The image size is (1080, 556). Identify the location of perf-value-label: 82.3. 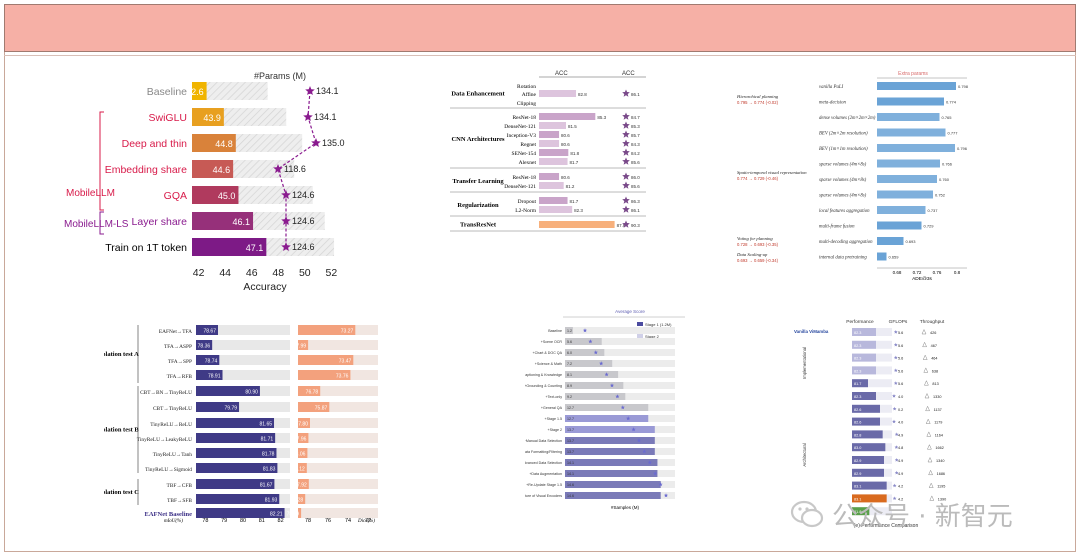
(857, 333).